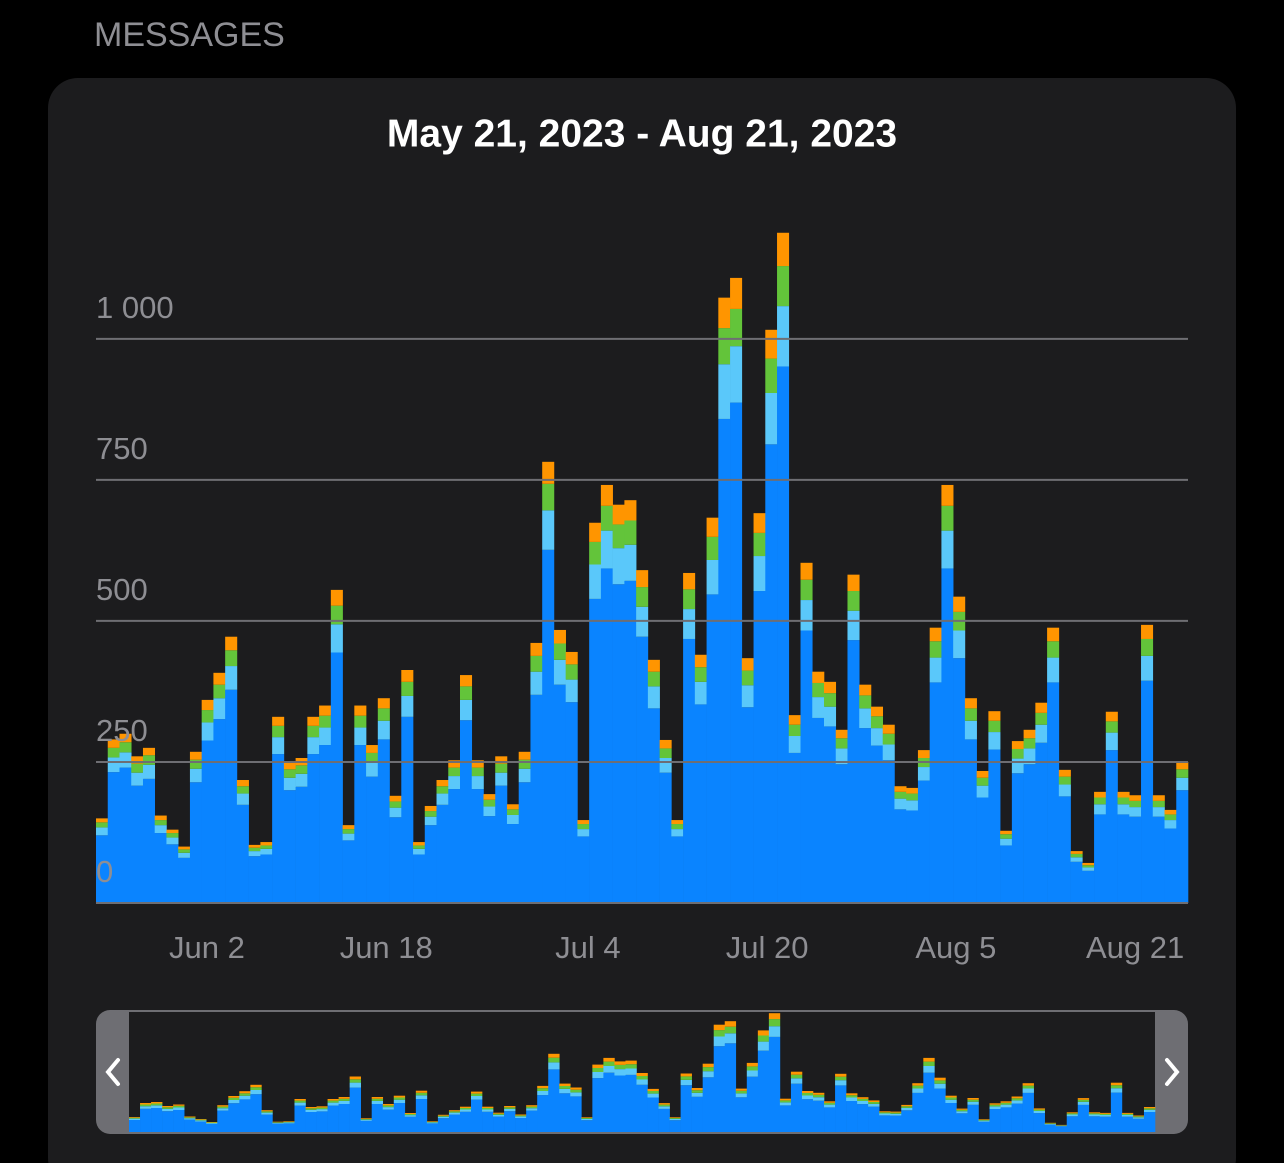  Describe the element at coordinates (112, 1072) in the screenshot. I see `left-handle` at that location.